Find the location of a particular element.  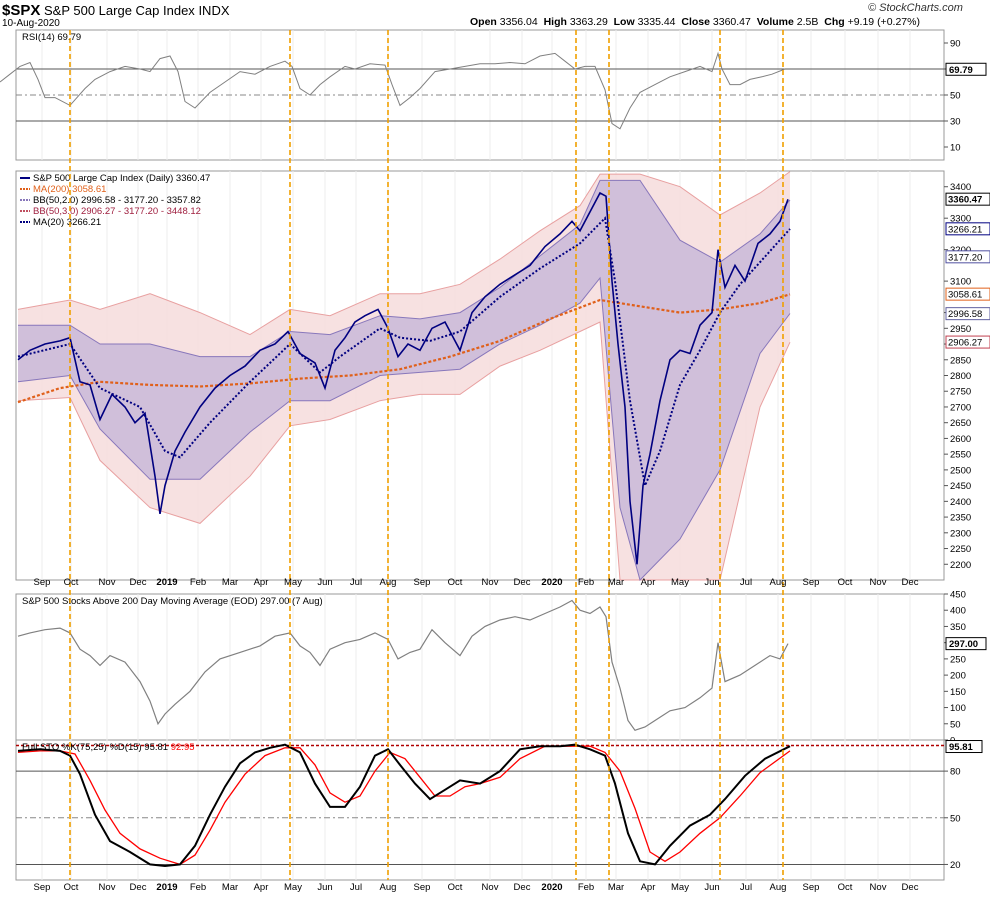

breadth-value-label: 297.00 is located at coordinates (963, 644).